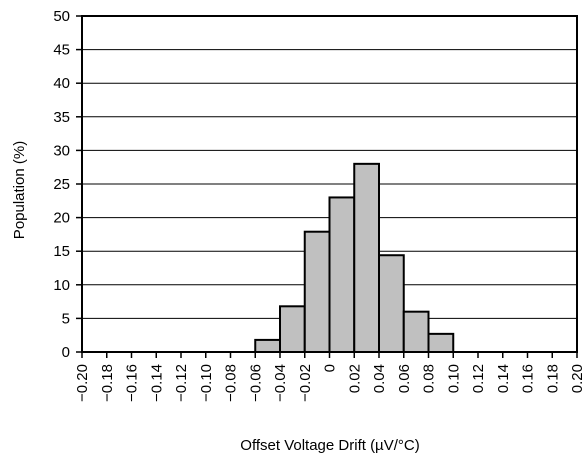  What do you see at coordinates (206, 383) in the screenshot?
I see `x-tick-label-5: −0.10` at bounding box center [206, 383].